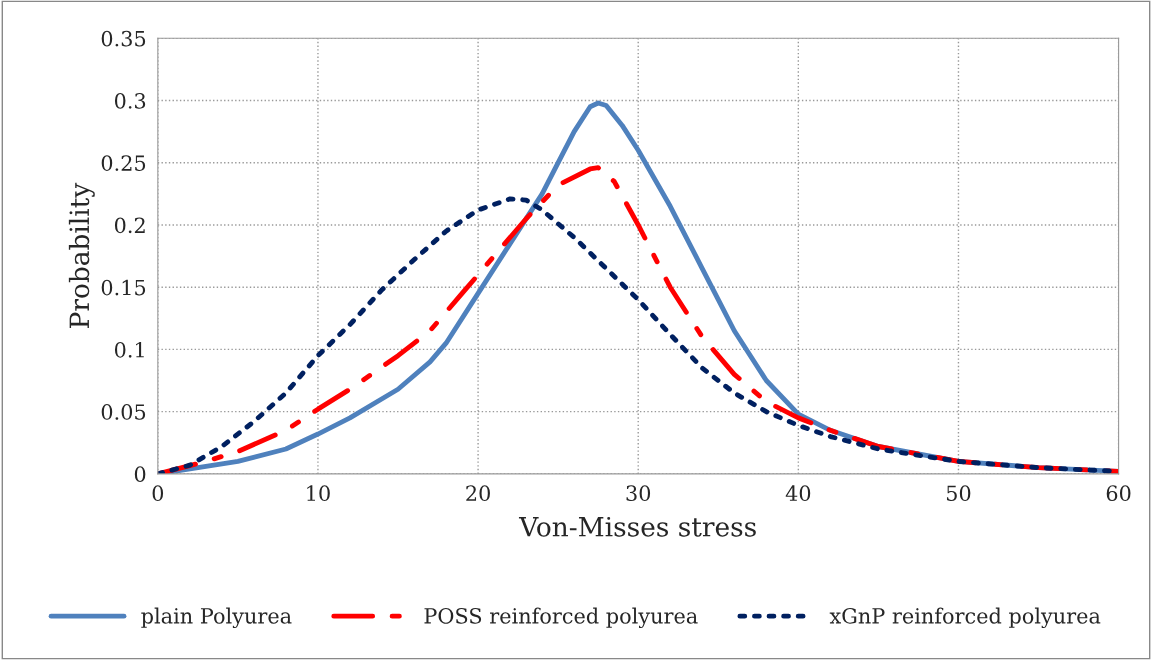  Describe the element at coordinates (81, 255) in the screenshot. I see `y-axis-title: Probability` at that location.